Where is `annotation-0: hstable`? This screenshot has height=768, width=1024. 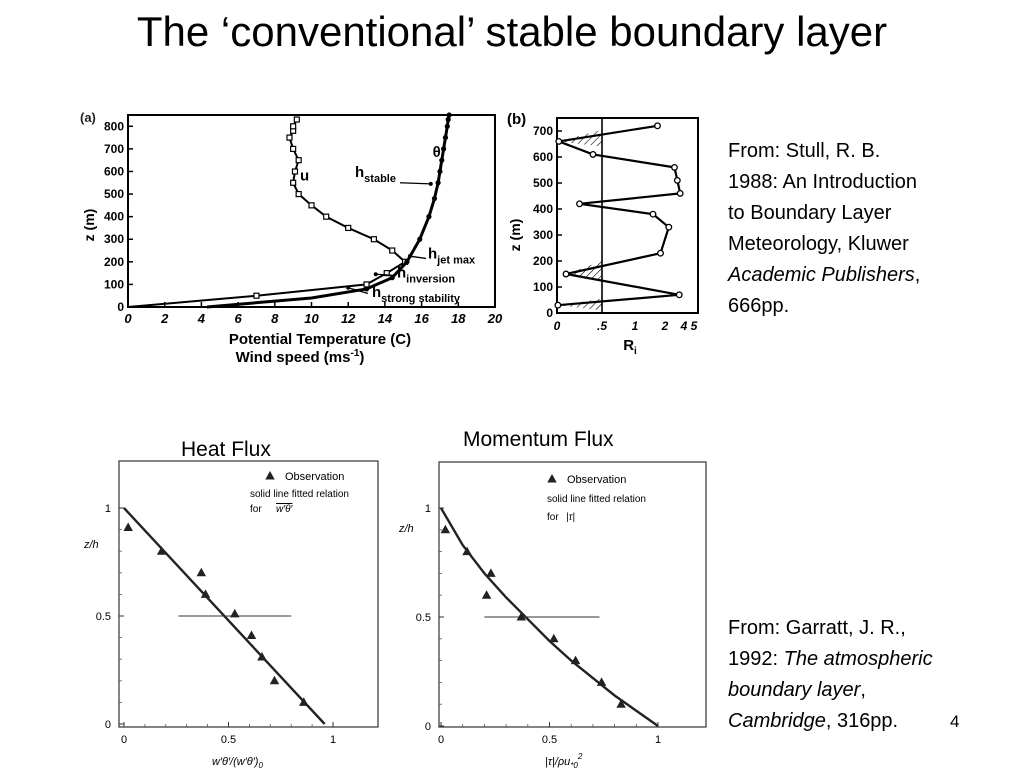 annotation-0: hstable is located at coordinates (375, 174).